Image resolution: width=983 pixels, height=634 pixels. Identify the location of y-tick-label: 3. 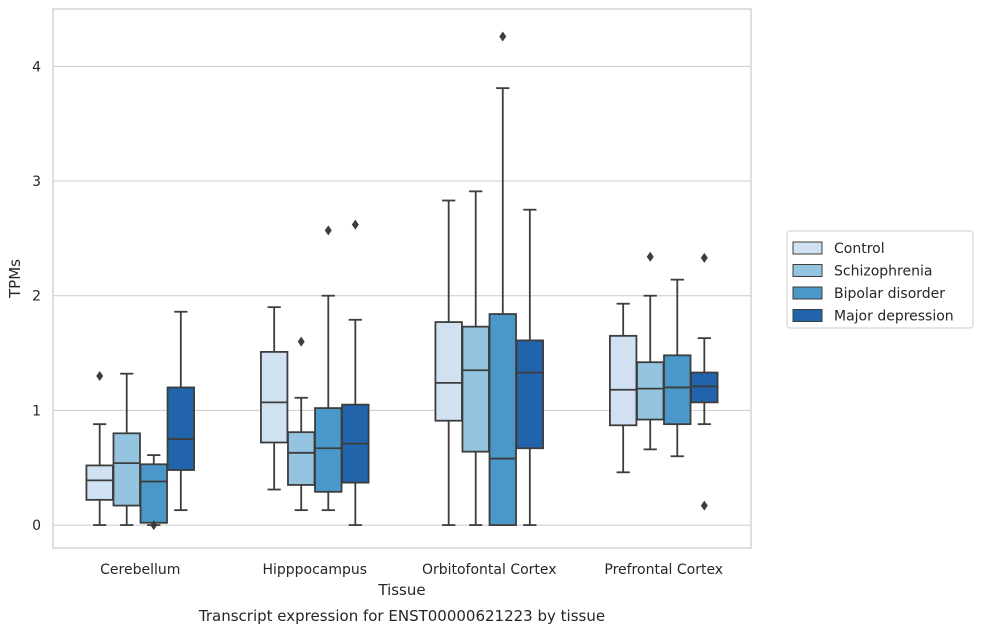
(36, 182).